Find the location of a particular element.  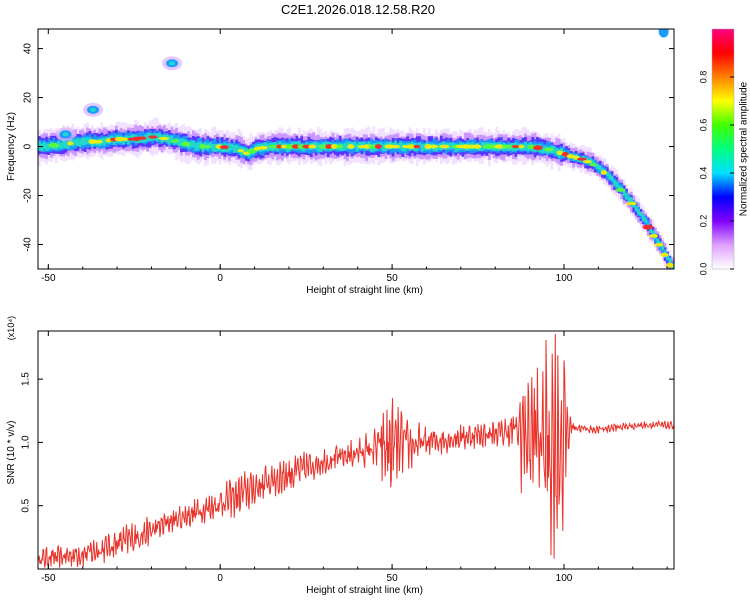

bottom-y-tick-label: 0.5 is located at coordinates (26, 505).